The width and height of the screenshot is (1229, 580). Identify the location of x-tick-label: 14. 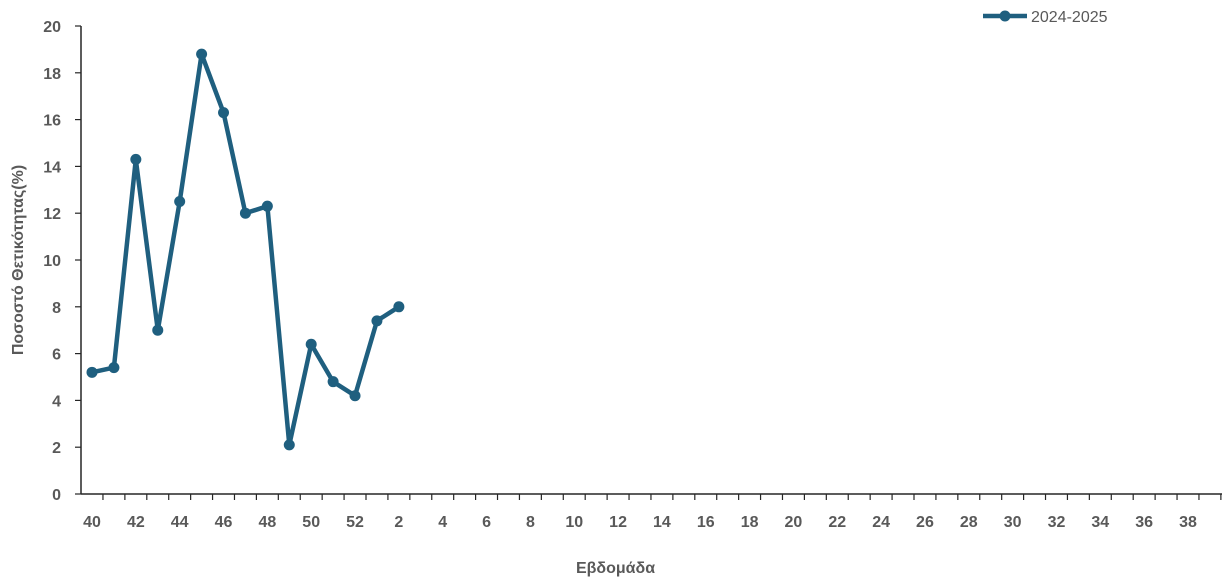
(662, 522).